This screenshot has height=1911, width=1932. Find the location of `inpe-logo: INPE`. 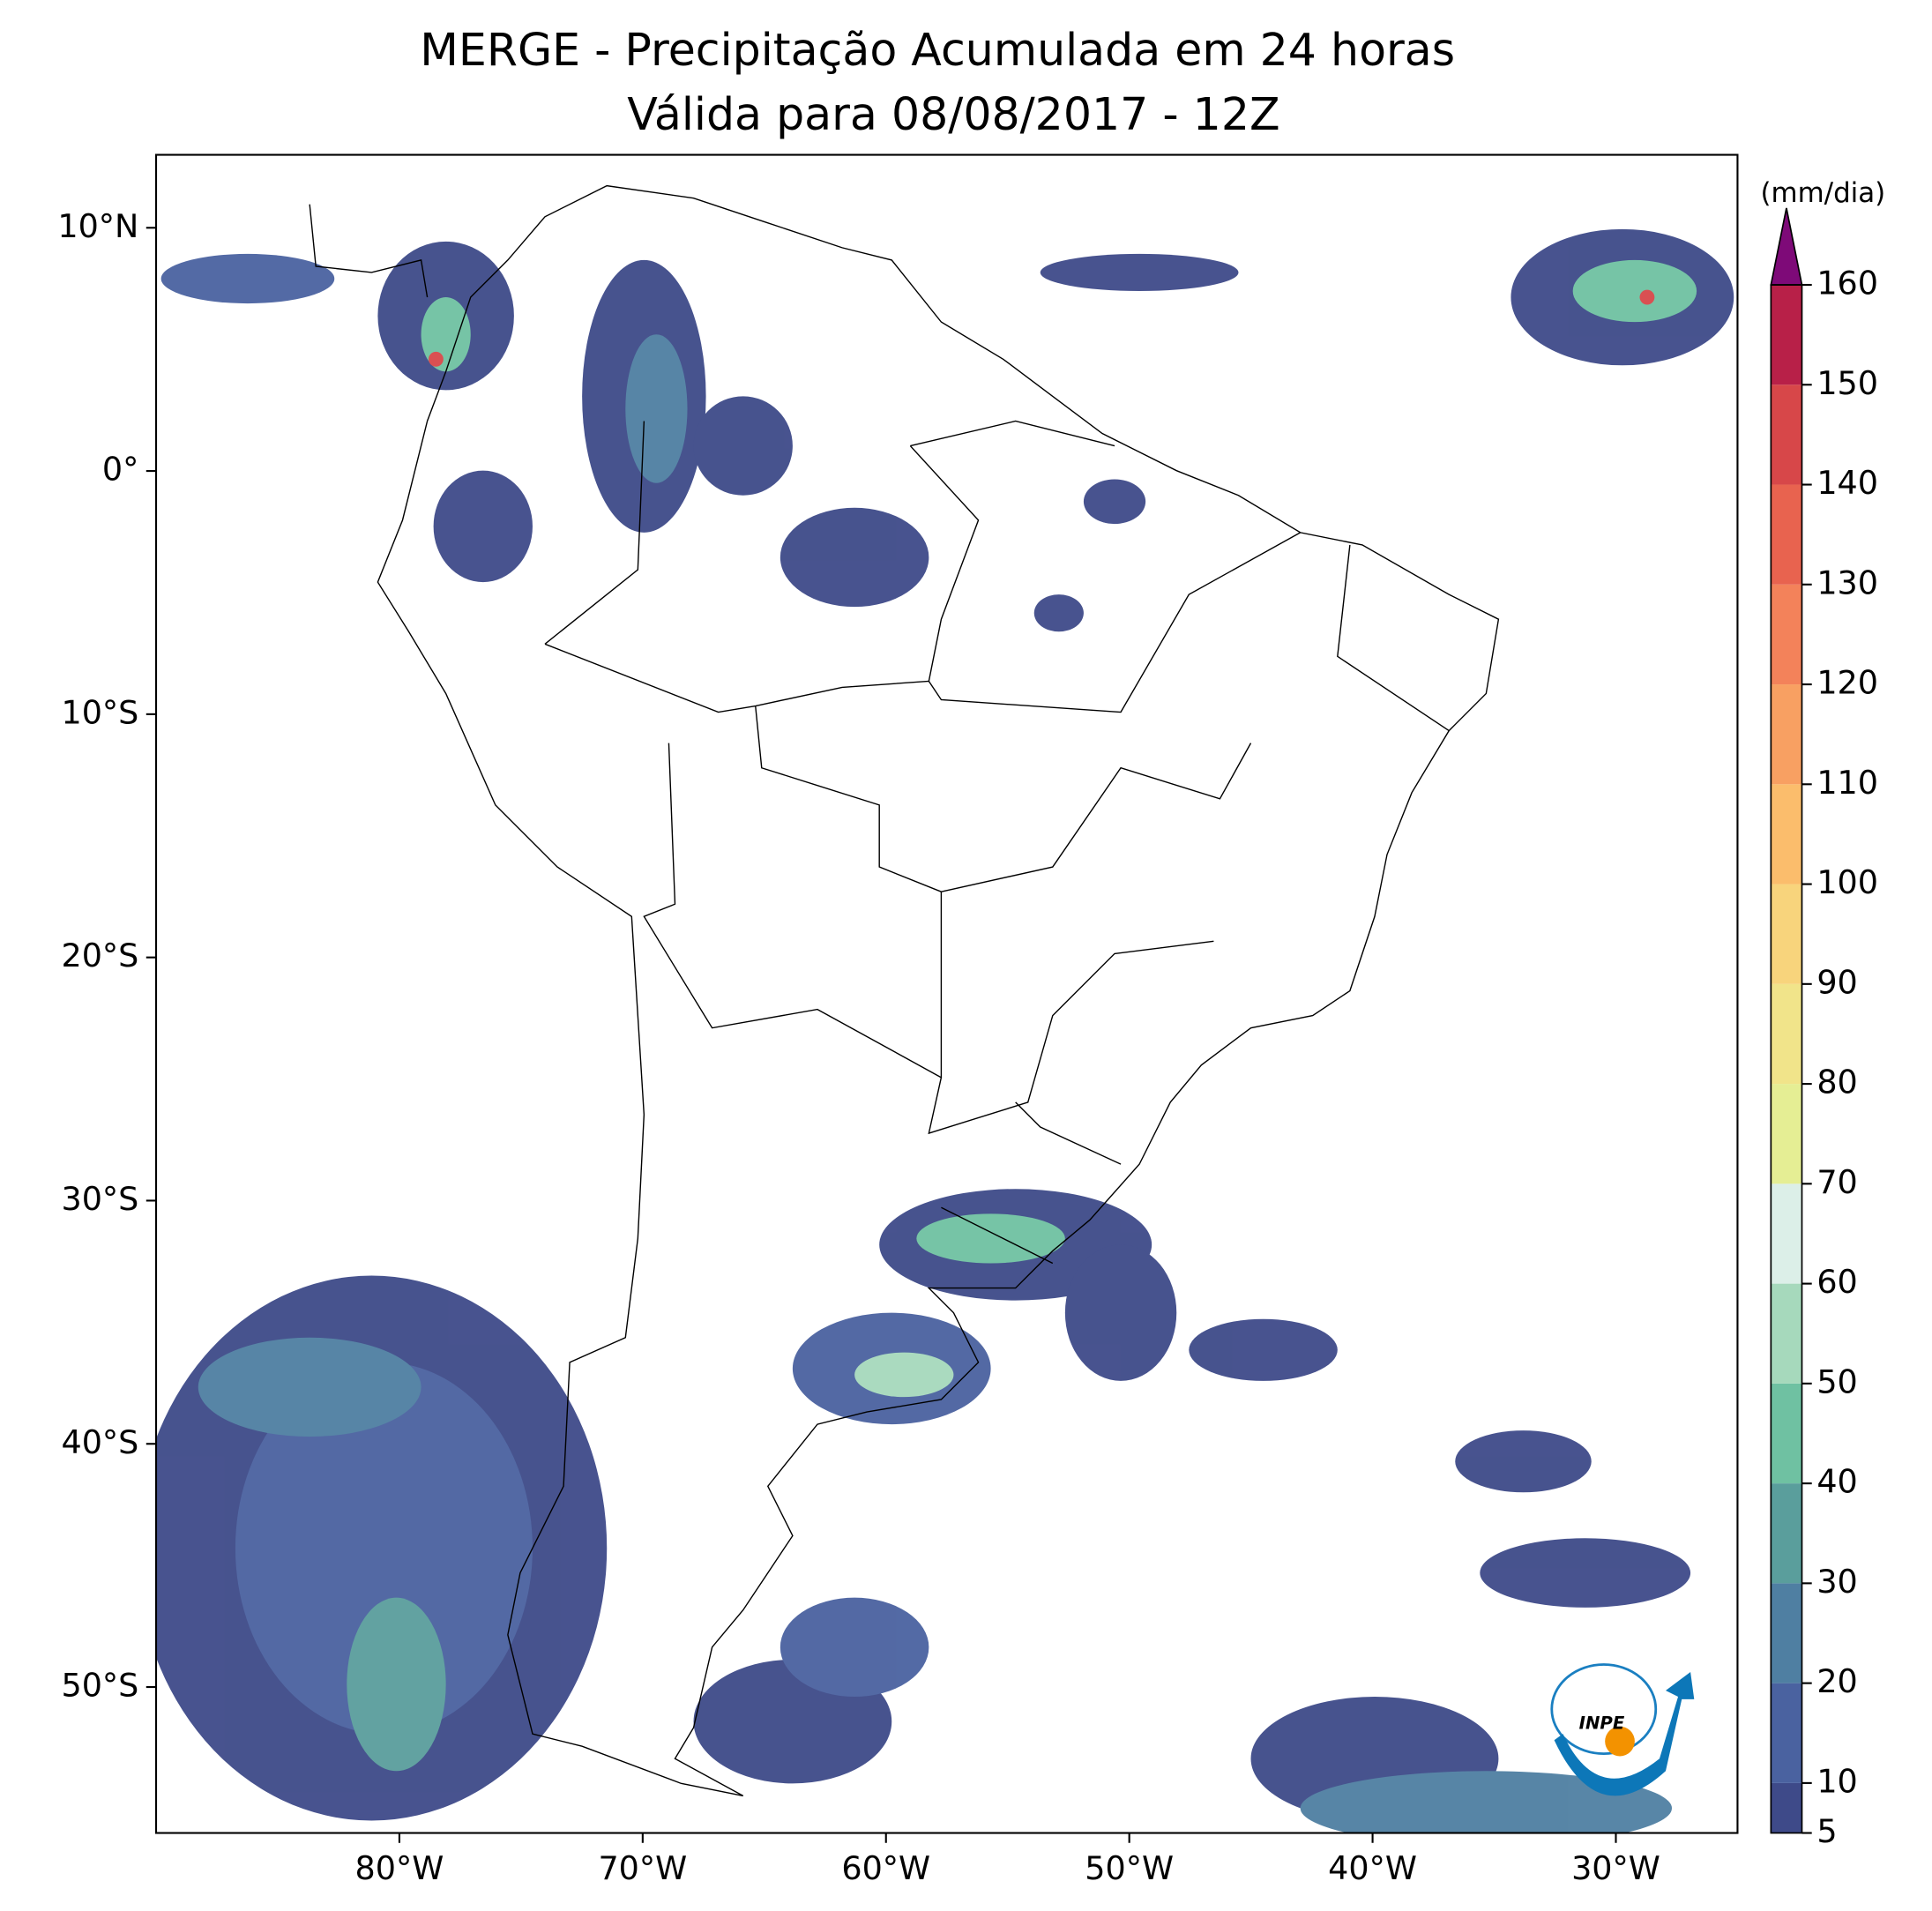

inpe-logo: INPE is located at coordinates (1622, 1729).